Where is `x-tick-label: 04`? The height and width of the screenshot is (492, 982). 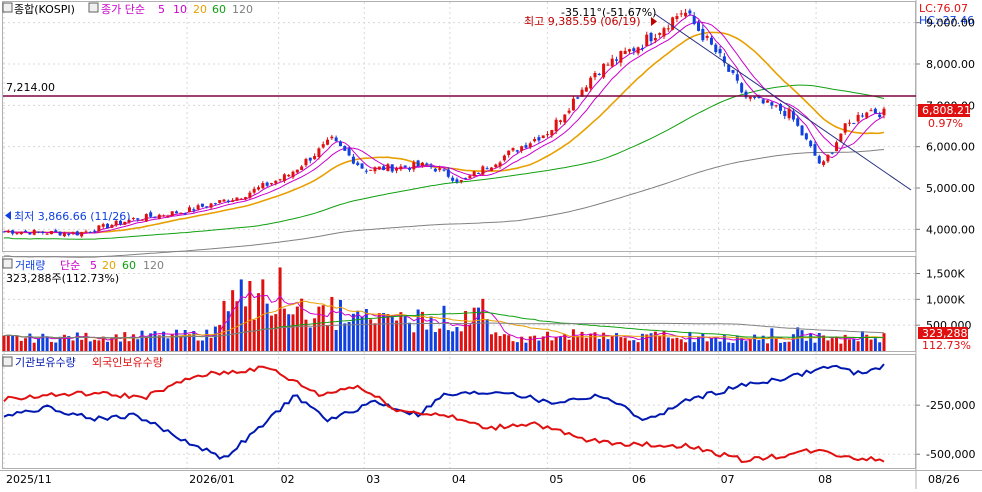
x-tick-label: 04 is located at coordinates (459, 479).